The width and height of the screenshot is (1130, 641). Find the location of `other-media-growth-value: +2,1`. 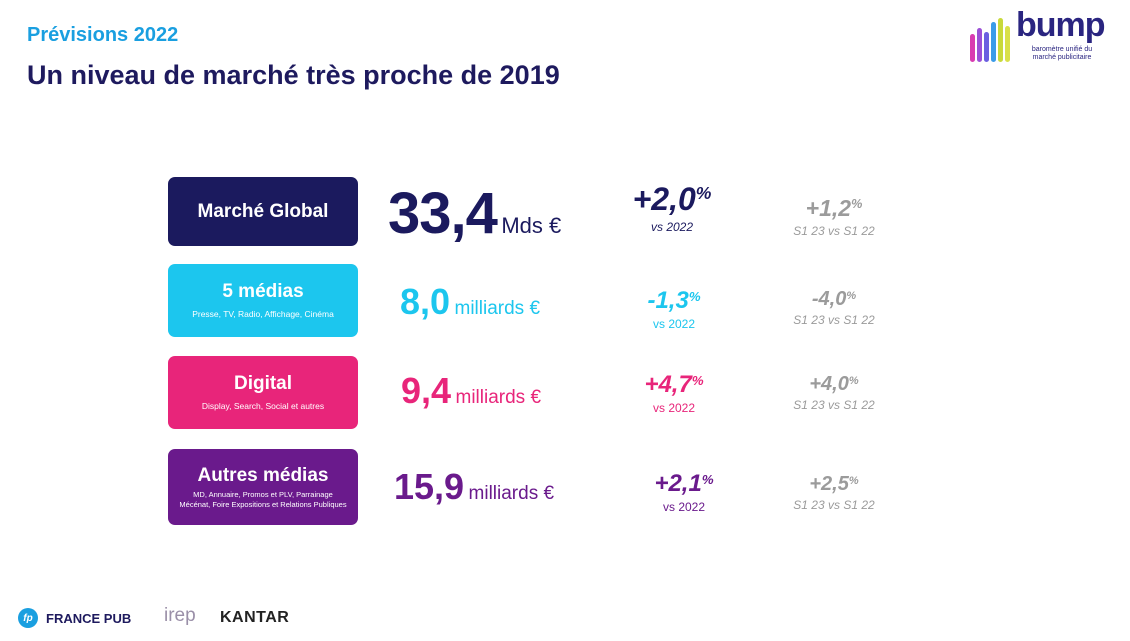

other-media-growth-value: +2,1 is located at coordinates (678, 483).